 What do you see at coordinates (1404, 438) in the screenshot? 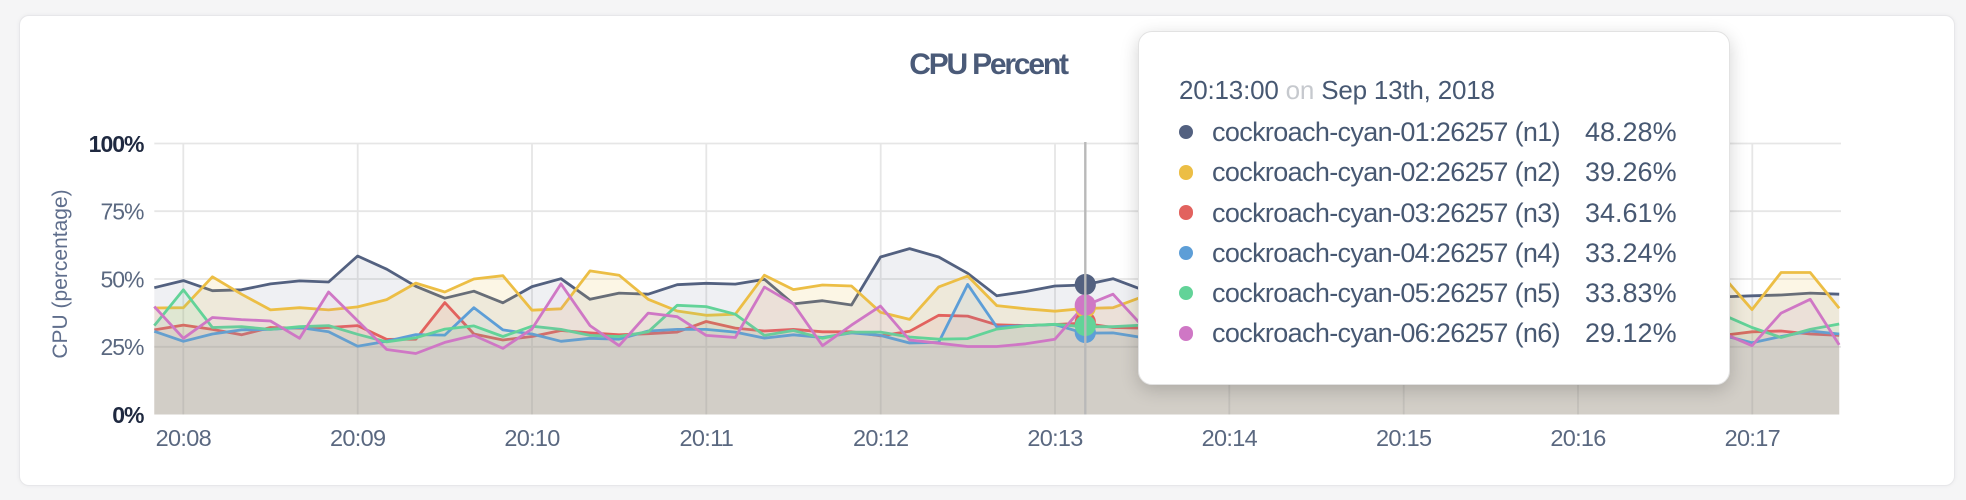
I see `svg-text: 20:15` at bounding box center [1404, 438].